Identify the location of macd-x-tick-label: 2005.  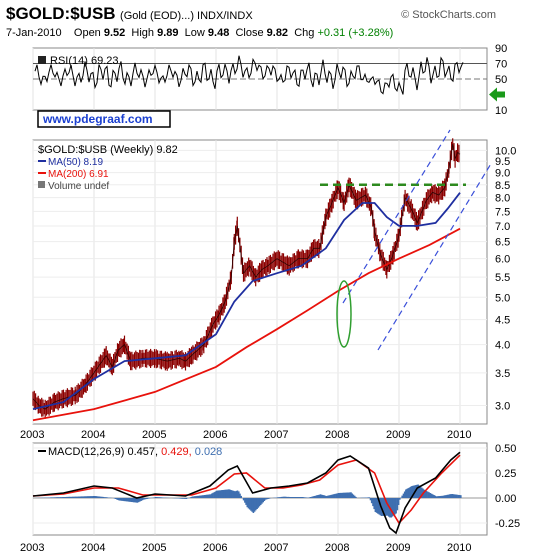
(154, 548).